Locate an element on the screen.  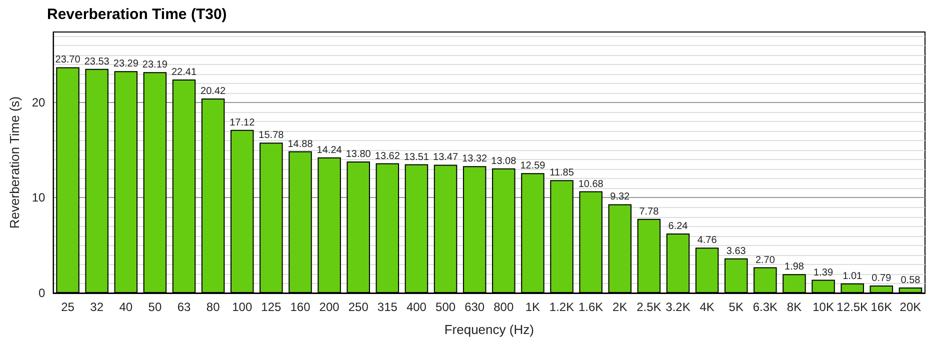
data-label: 1.39 is located at coordinates (824, 272).